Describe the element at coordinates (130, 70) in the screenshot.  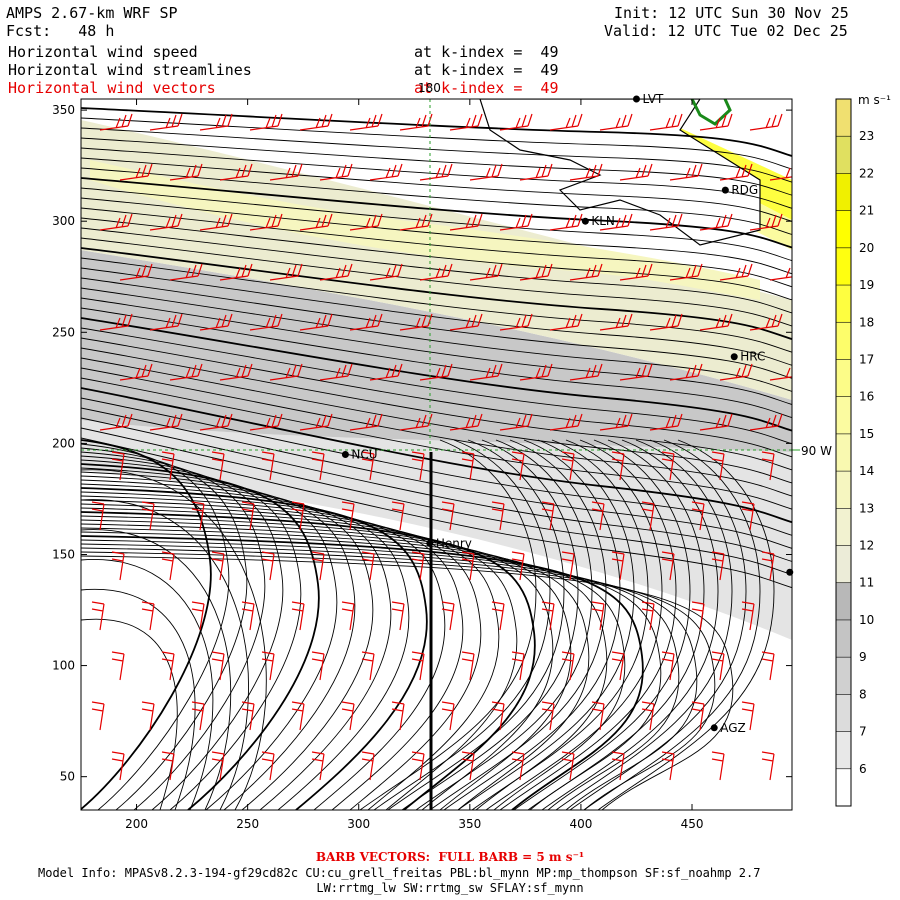
I see `field-name-streamlines: Horizontal wind streamlines` at that location.